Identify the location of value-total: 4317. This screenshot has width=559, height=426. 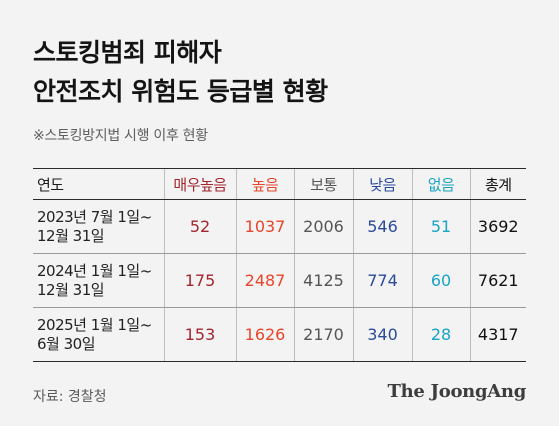
(497, 334).